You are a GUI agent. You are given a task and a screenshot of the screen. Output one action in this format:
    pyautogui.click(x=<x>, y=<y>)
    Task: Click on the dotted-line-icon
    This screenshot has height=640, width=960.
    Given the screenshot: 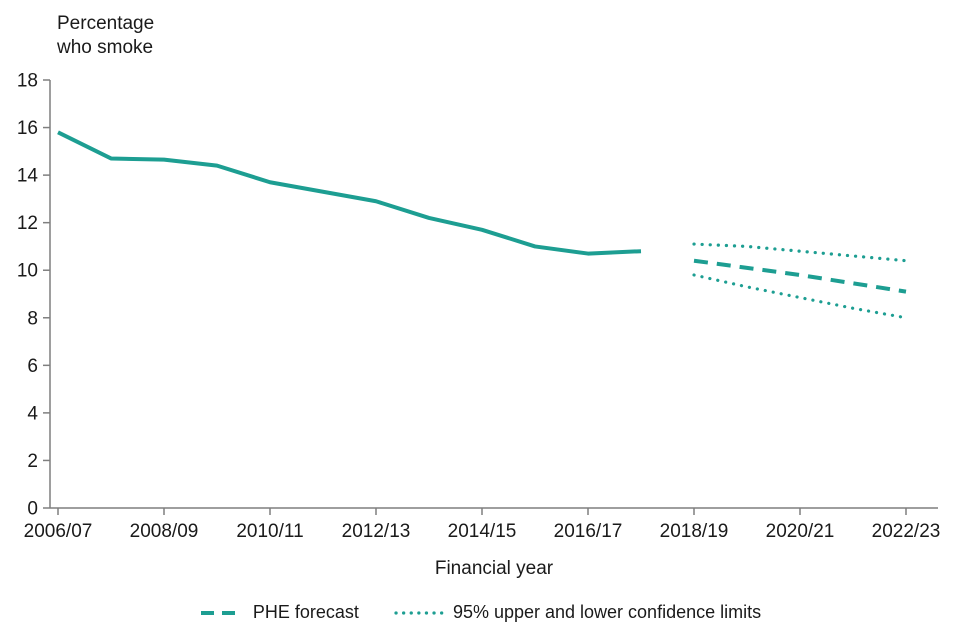 What is the action you would take?
    pyautogui.click(x=419, y=612)
    